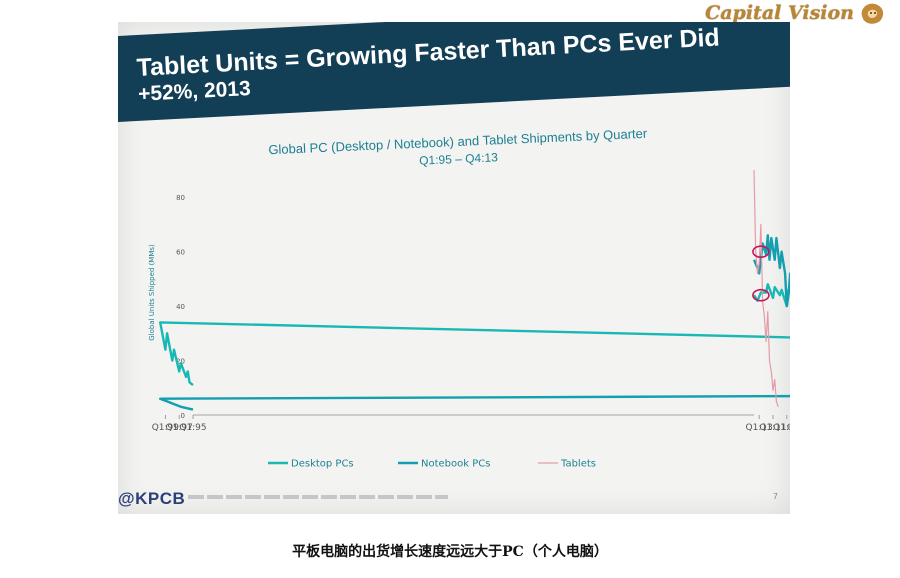  What do you see at coordinates (772, 428) in the screenshot?
I see `x-tick-label: Q1:11` at bounding box center [772, 428].